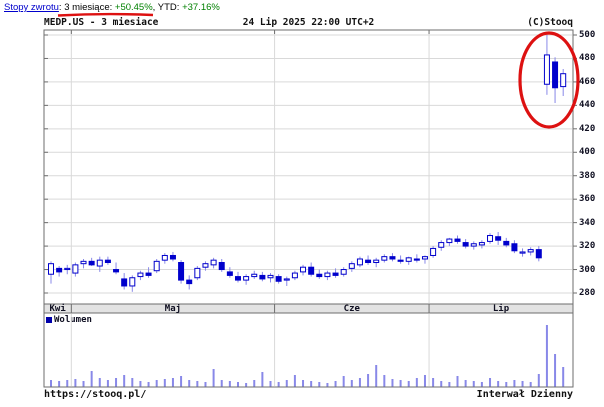 The height and width of the screenshot is (407, 604). I want to click on month-band-frame, so click(308, 308).